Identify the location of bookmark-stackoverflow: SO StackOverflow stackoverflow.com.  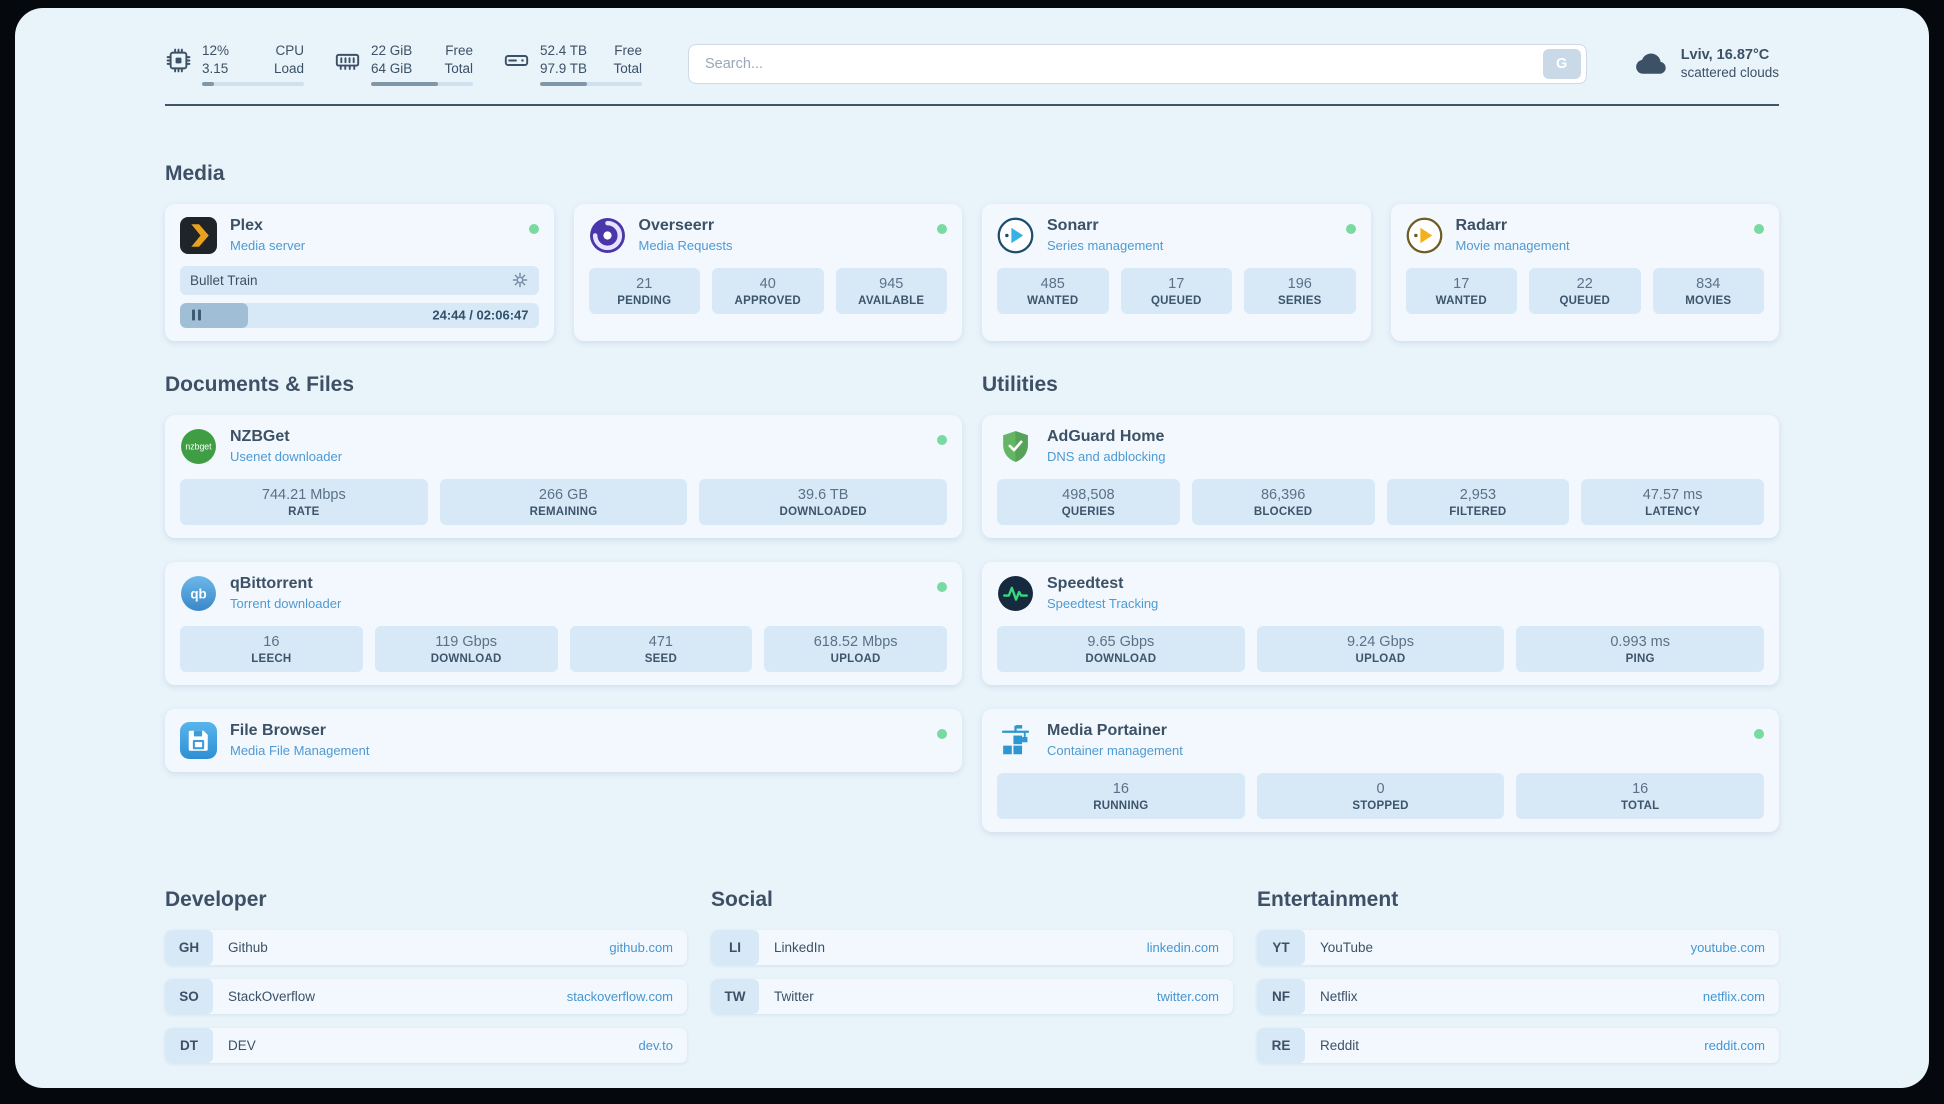
(426, 996).